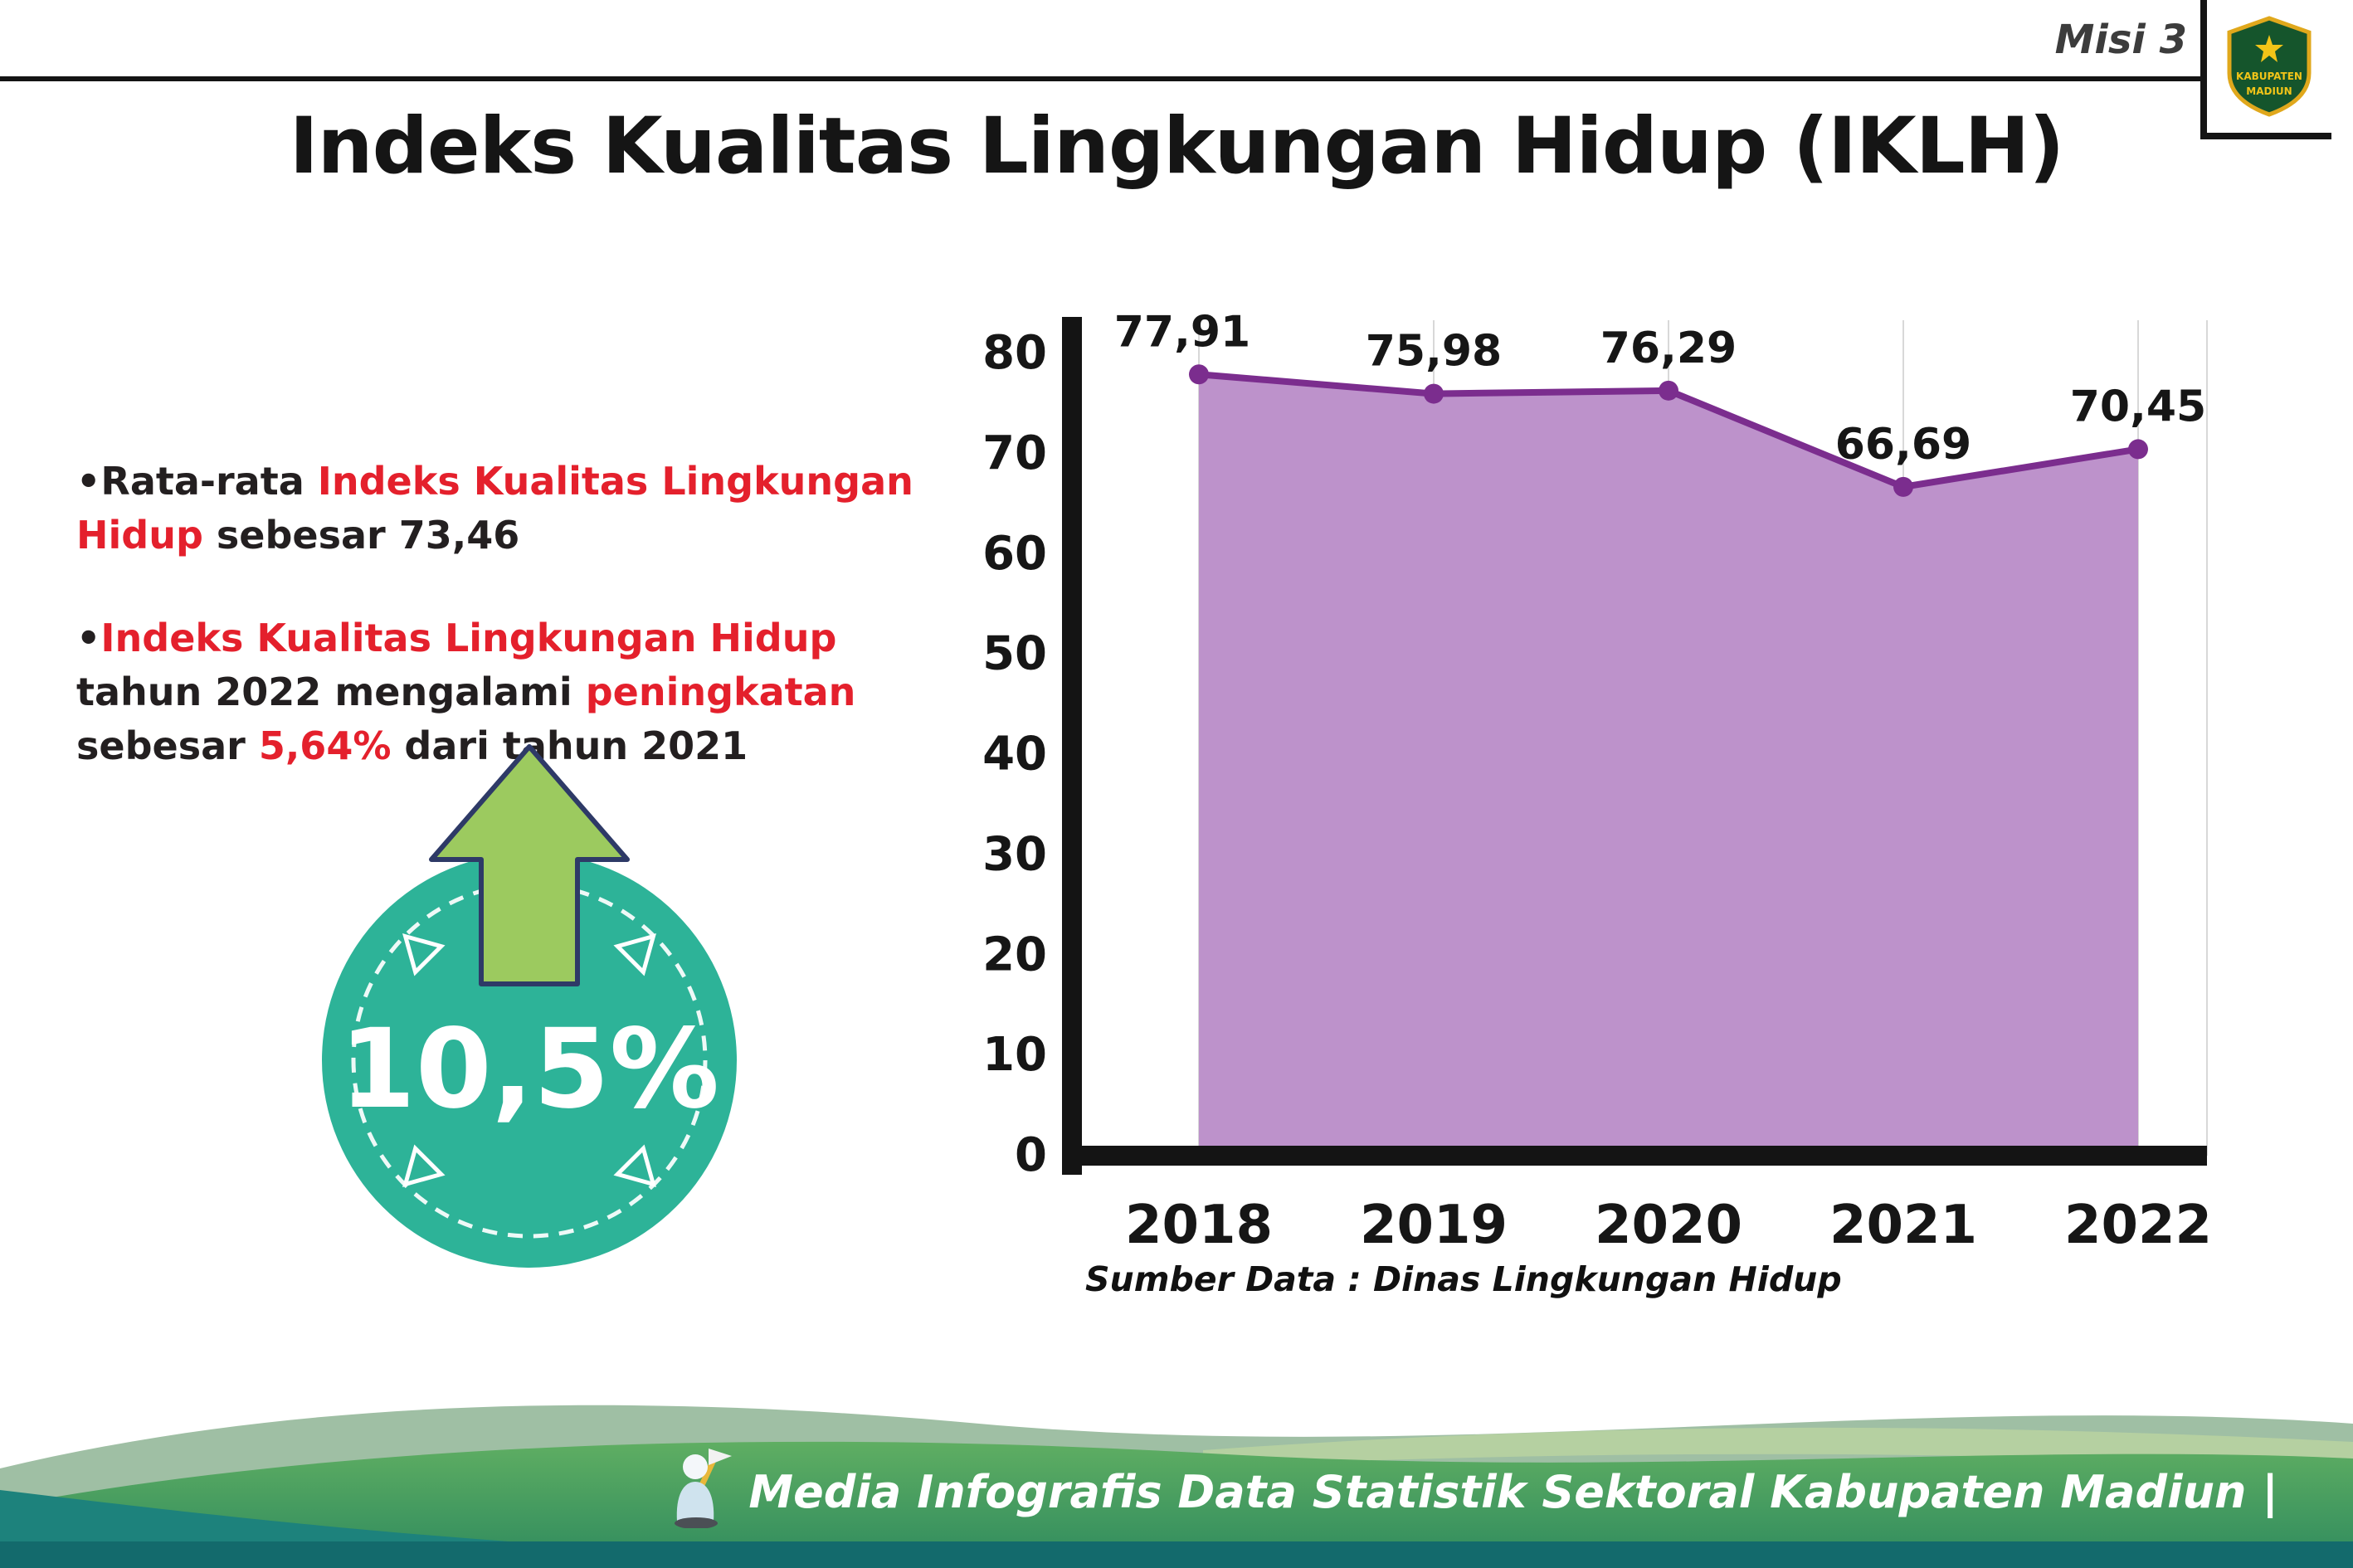  What do you see at coordinates (1434, 1225) in the screenshot?
I see `svg-text: 2019` at bounding box center [1434, 1225].